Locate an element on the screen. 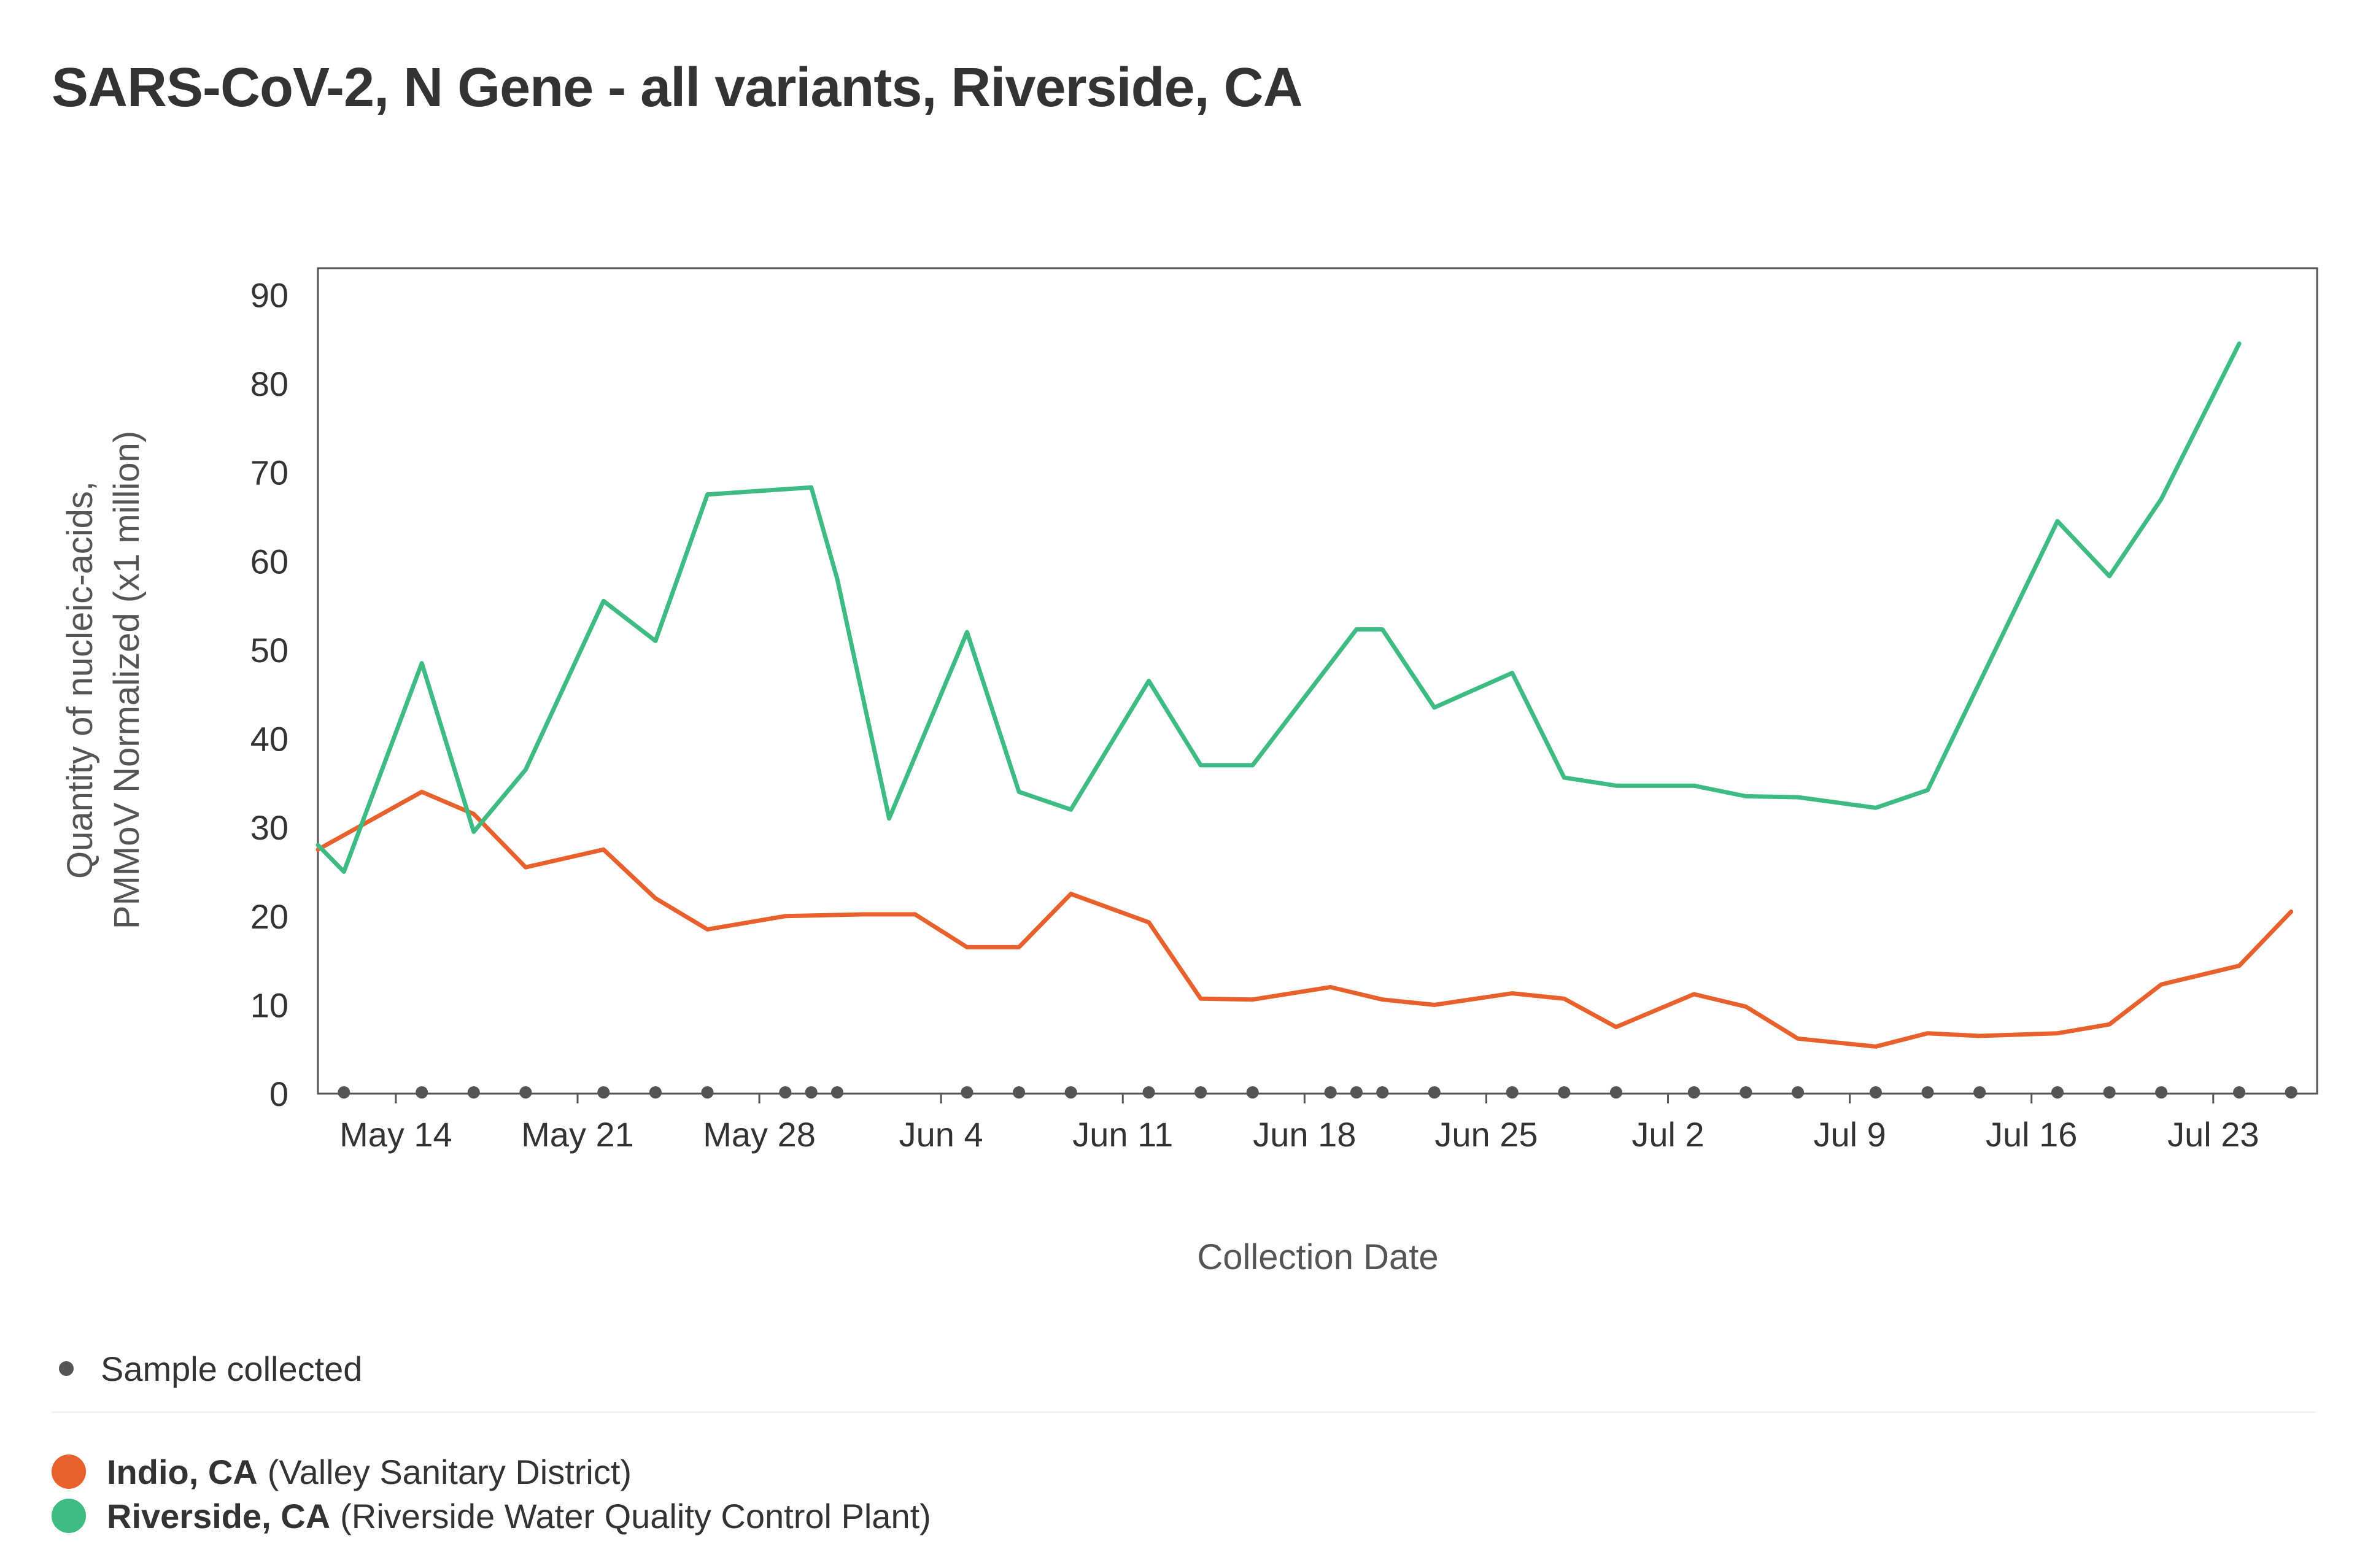 This screenshot has height=1568, width=2357. y-axis-label-line: Quantity of nucleic-acids, is located at coordinates (80, 680).